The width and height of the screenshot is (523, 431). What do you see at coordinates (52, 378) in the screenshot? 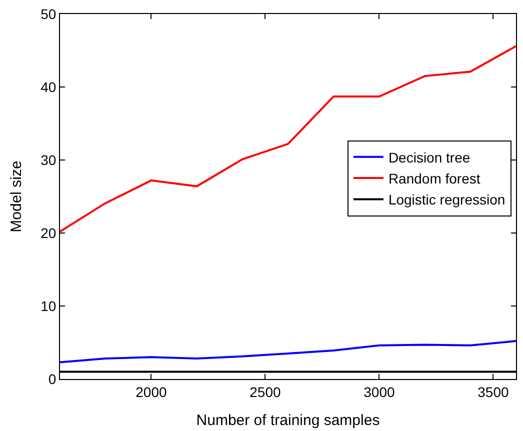
I see `y-tick-label: 0` at bounding box center [52, 378].